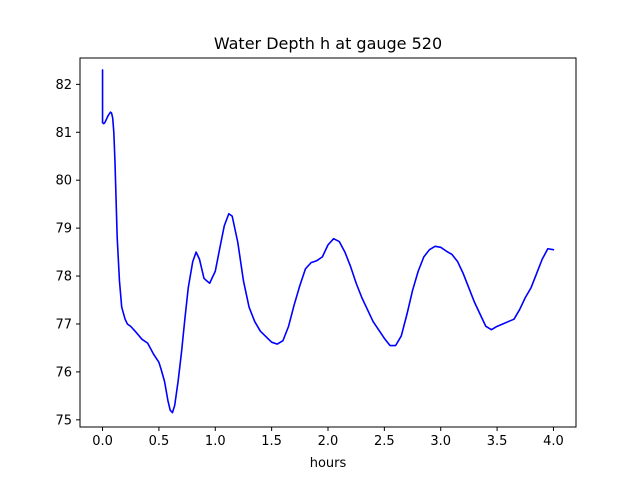 The width and height of the screenshot is (640, 480). I want to click on x-tick-label: 3.0, so click(440, 441).